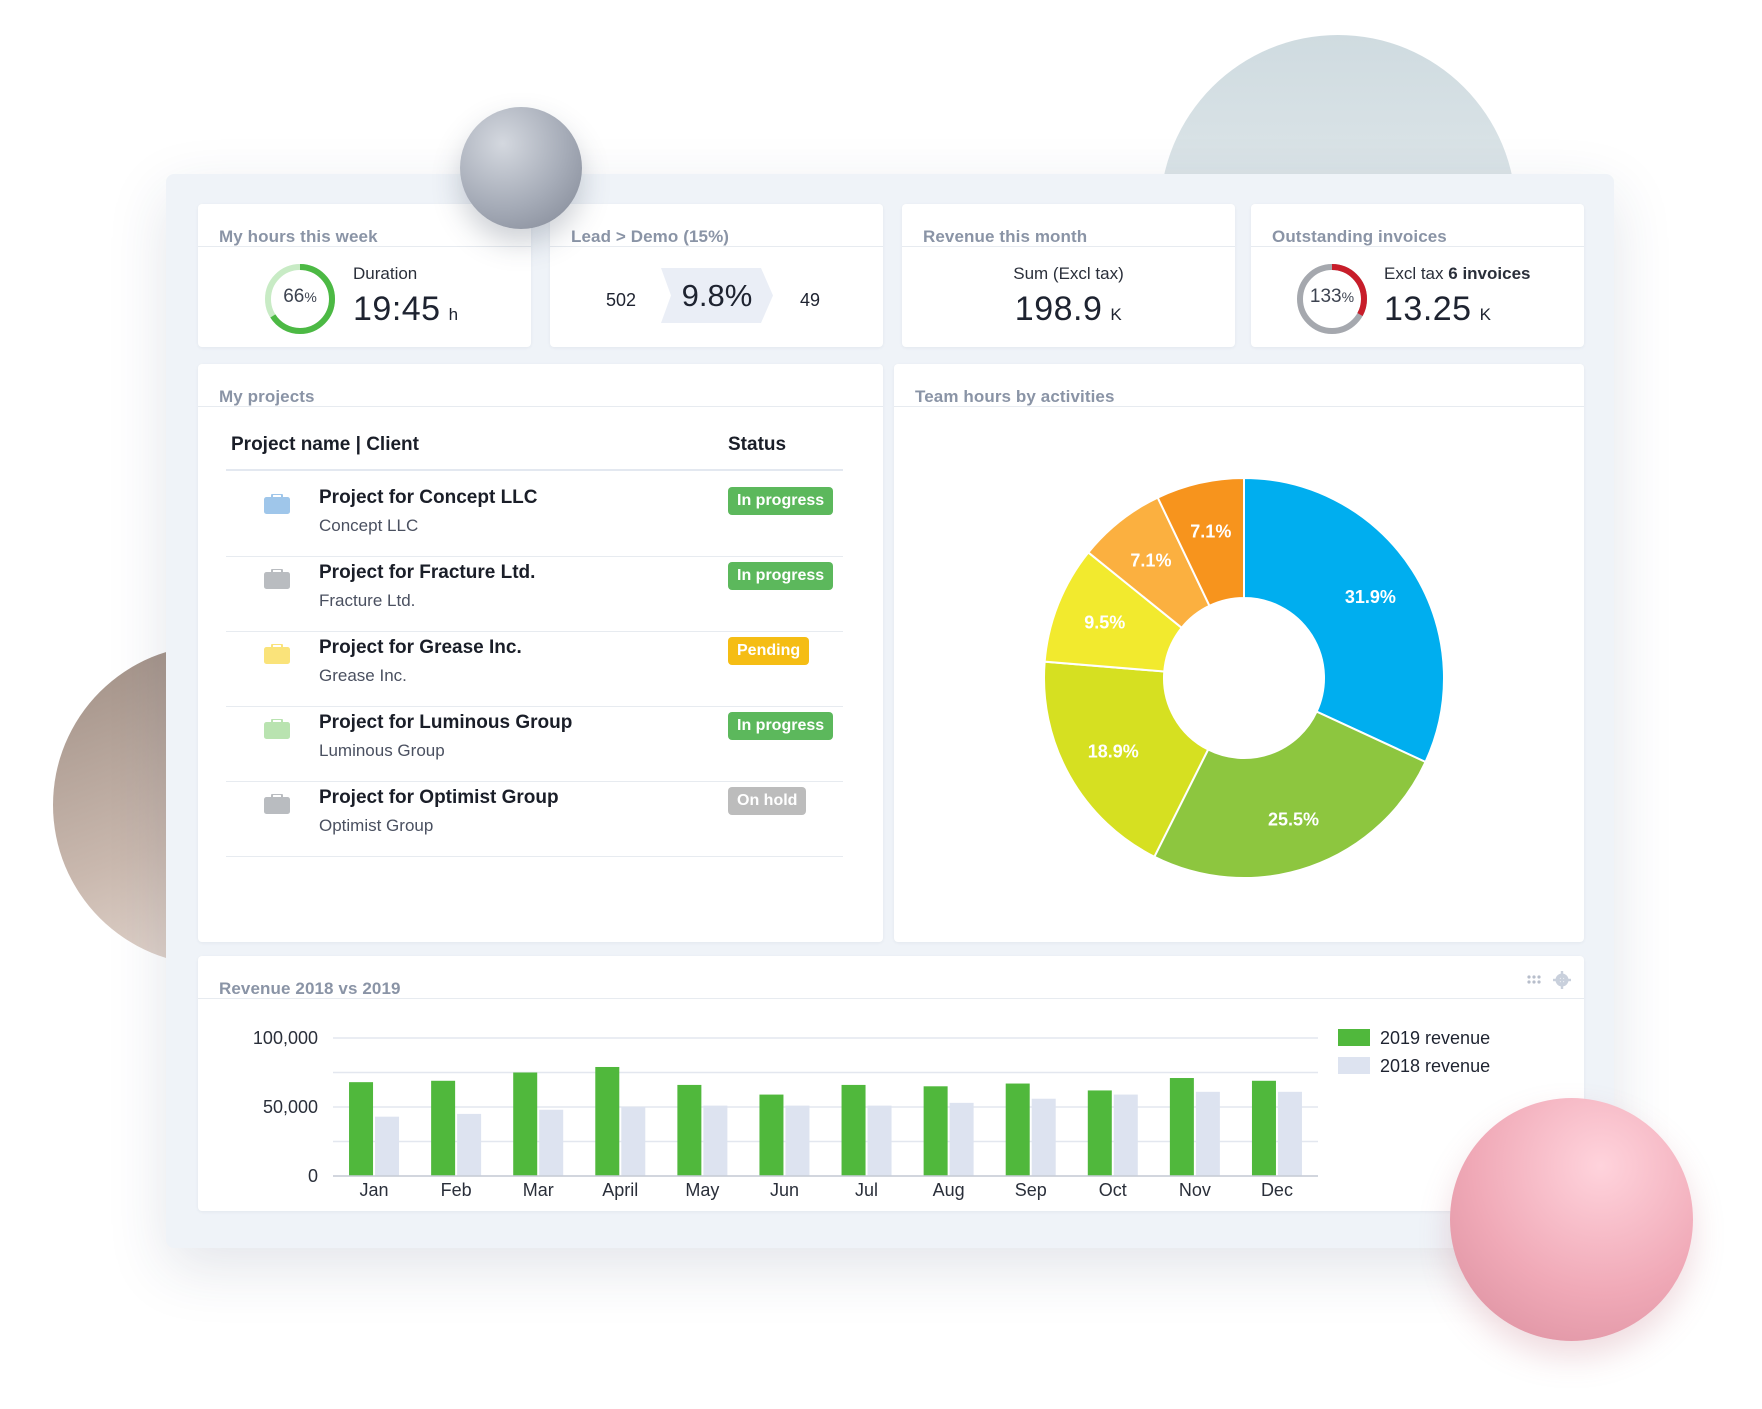 The width and height of the screenshot is (1762, 1409). What do you see at coordinates (1005, 236) in the screenshot?
I see `kpi-title: Revenue this month` at bounding box center [1005, 236].